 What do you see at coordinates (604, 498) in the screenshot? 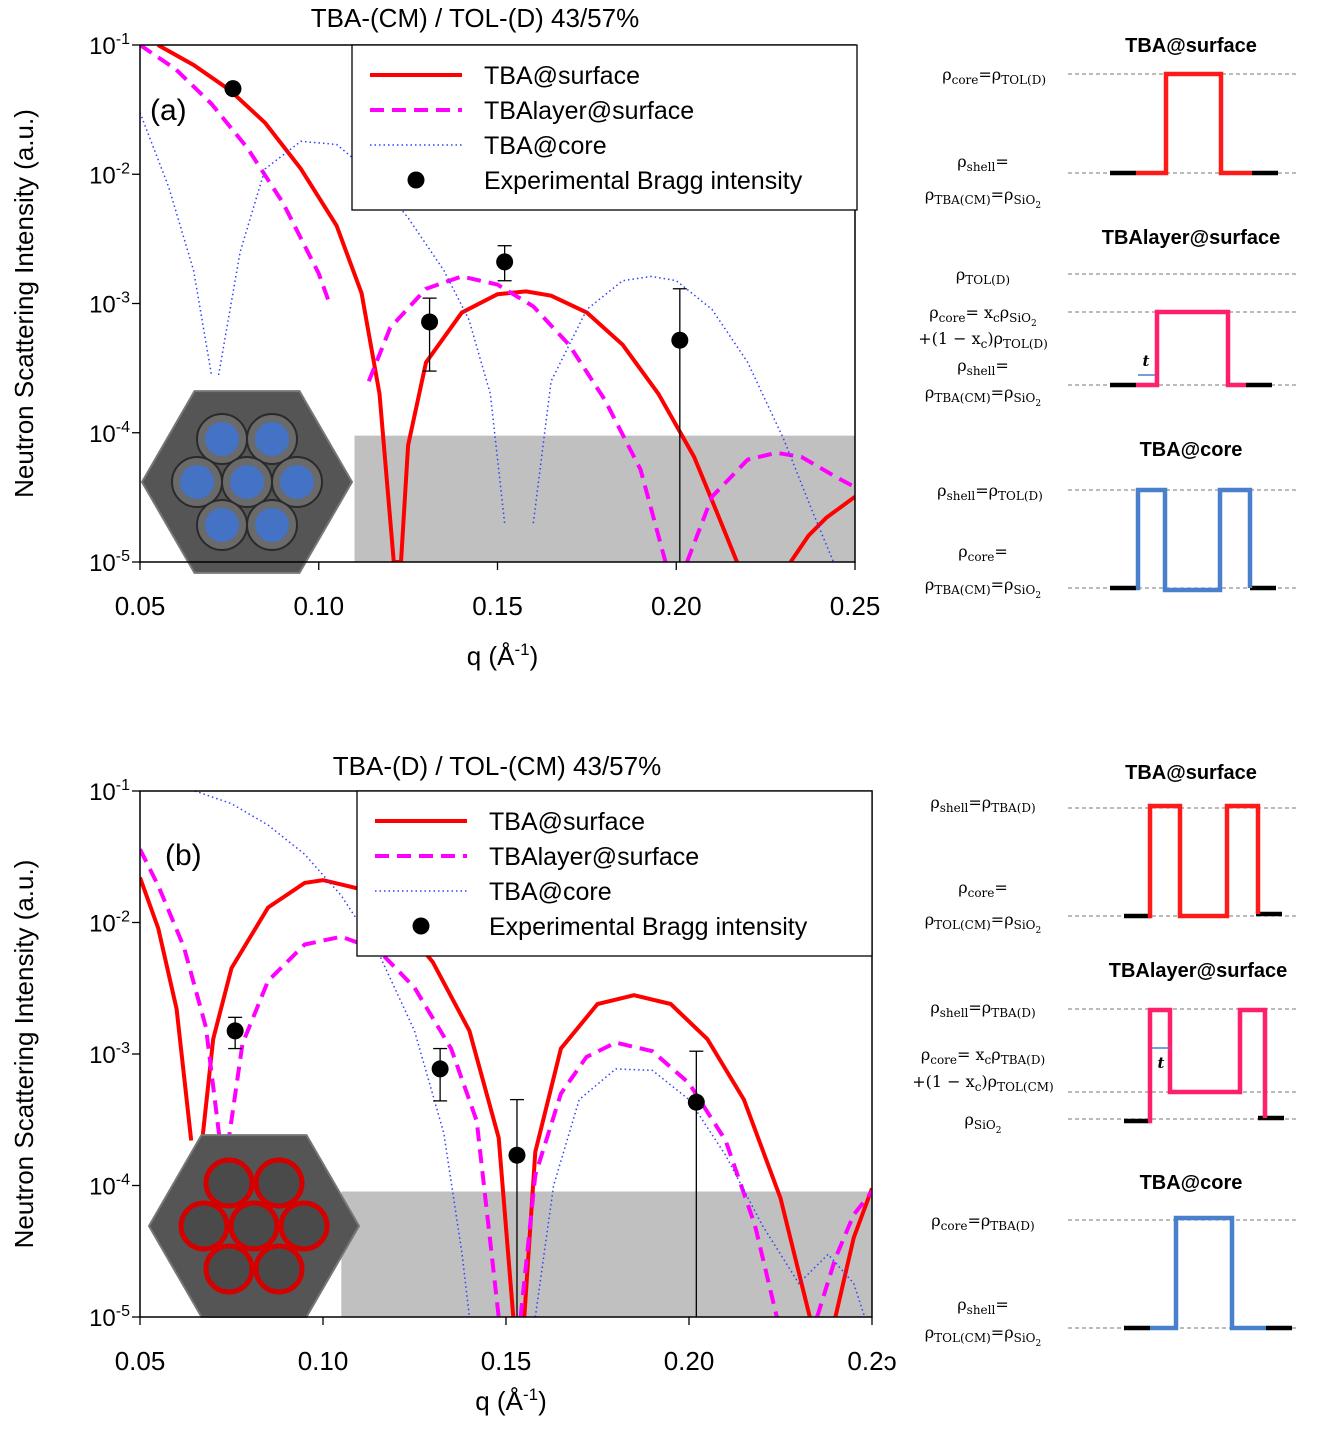
I see `shaded-region` at bounding box center [604, 498].